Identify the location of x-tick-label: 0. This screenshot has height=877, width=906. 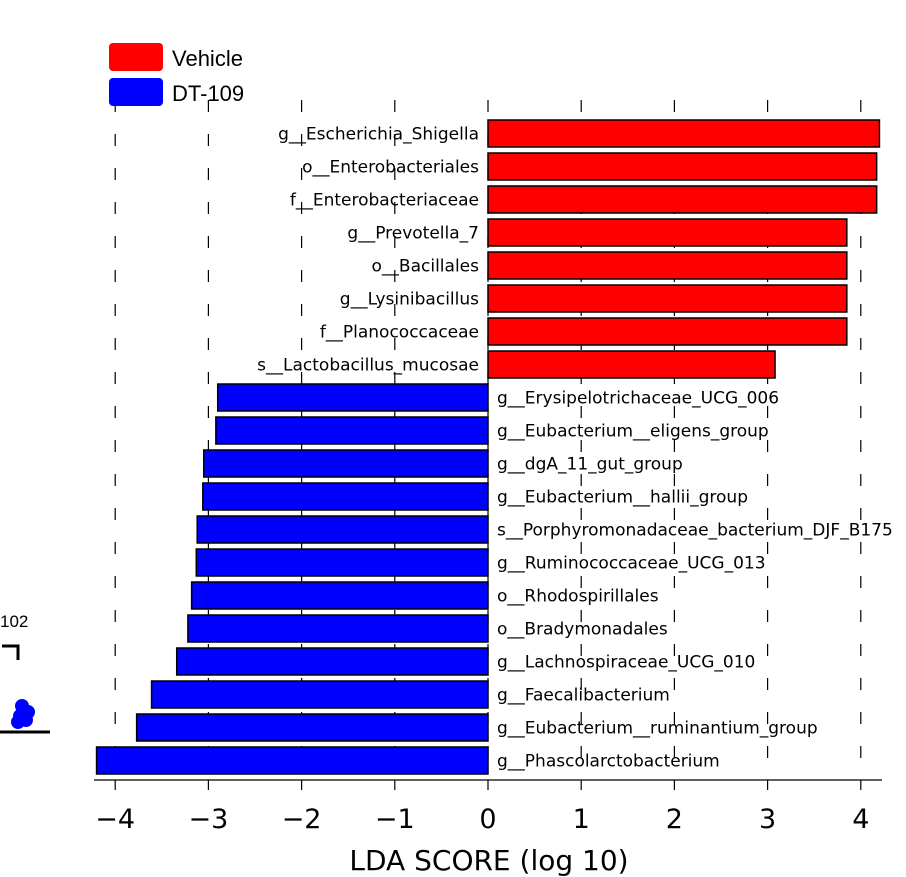
(487, 819).